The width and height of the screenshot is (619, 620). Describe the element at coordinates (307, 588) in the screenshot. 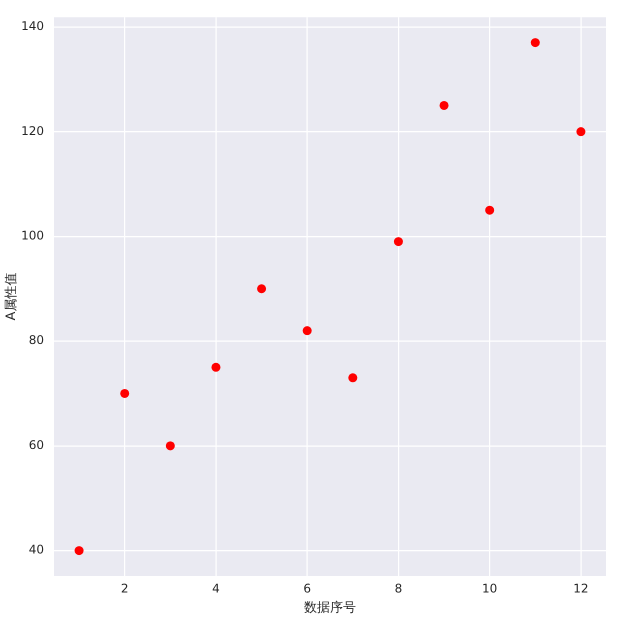

I see `x-tick-label: 6` at that location.